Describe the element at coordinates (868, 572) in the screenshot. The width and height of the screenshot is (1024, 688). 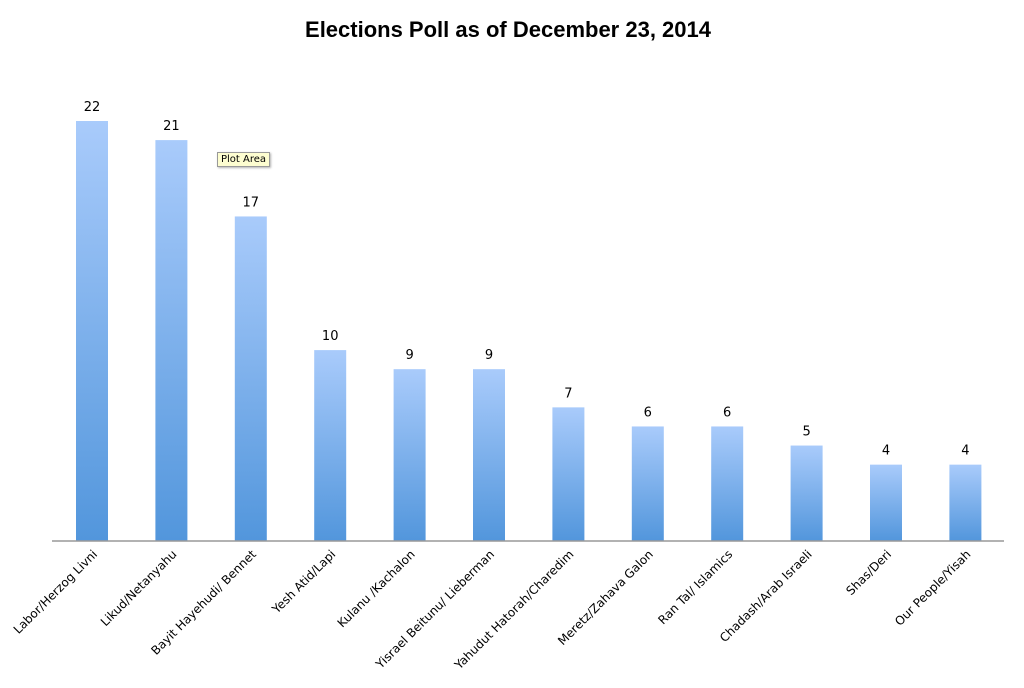
I see `x-tick-label: Shas/Deri` at that location.